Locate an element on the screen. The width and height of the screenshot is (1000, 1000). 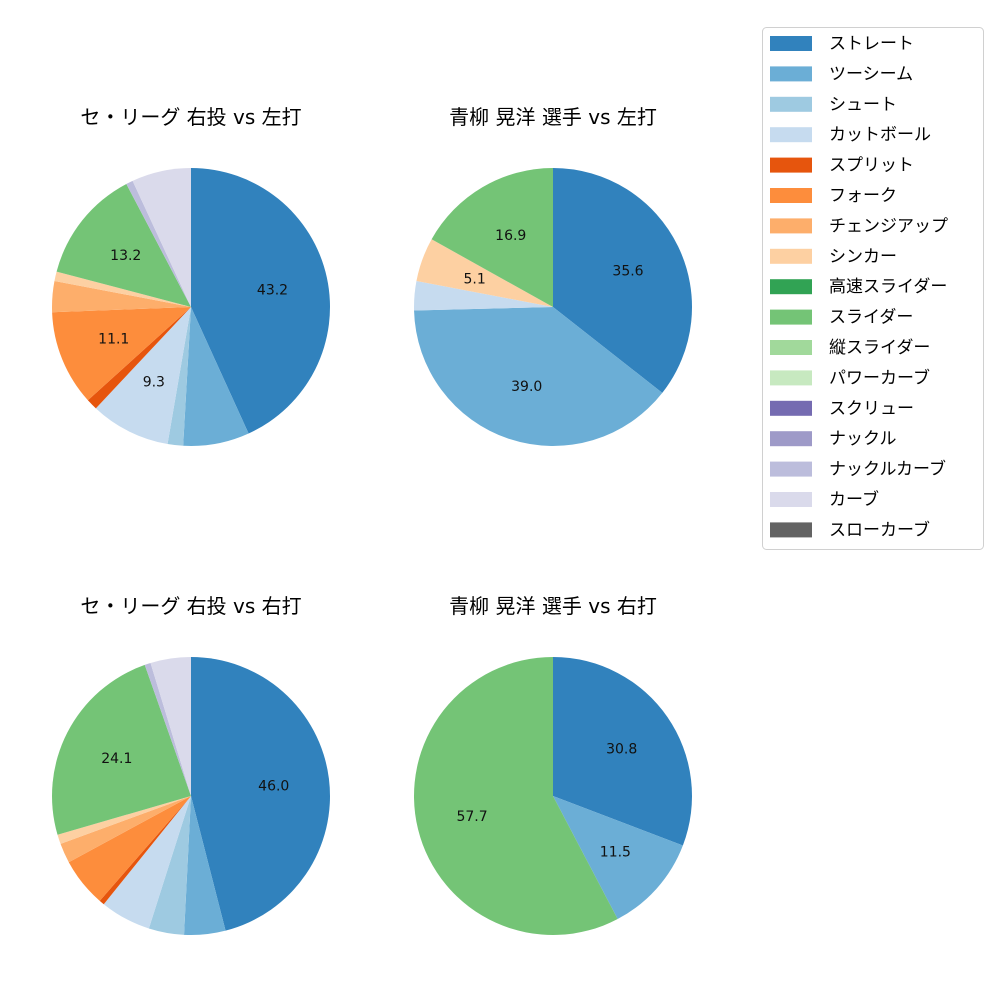
legend-label: スプリット is located at coordinates (871, 166).